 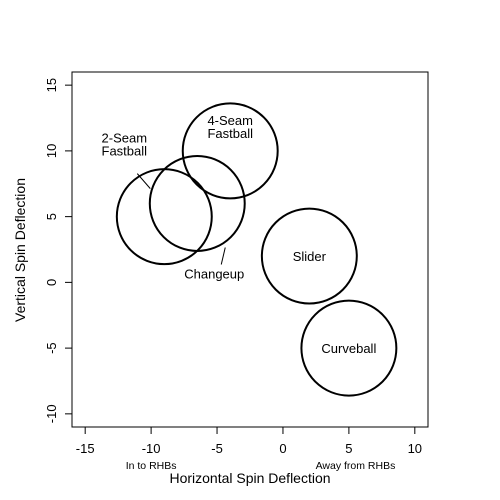 What do you see at coordinates (415, 448) in the screenshot?
I see `x-tick-label: 10` at bounding box center [415, 448].